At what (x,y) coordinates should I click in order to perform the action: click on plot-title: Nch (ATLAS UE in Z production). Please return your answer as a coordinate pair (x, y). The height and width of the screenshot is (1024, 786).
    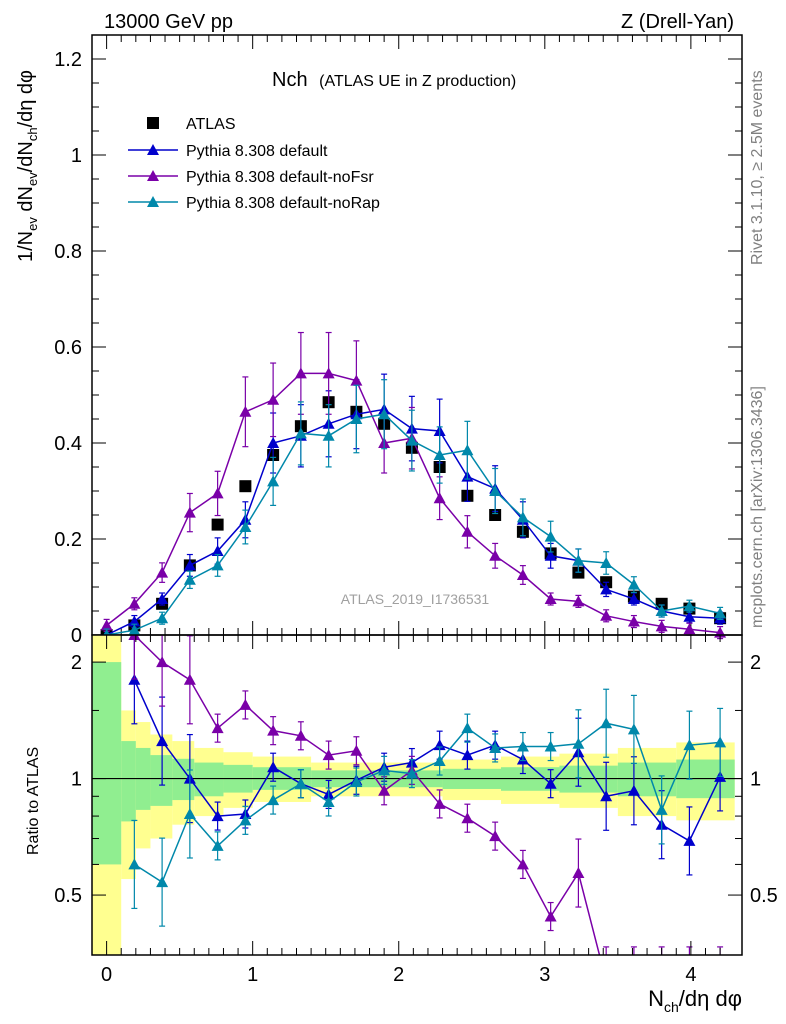
    Looking at the image, I should click on (394, 80).